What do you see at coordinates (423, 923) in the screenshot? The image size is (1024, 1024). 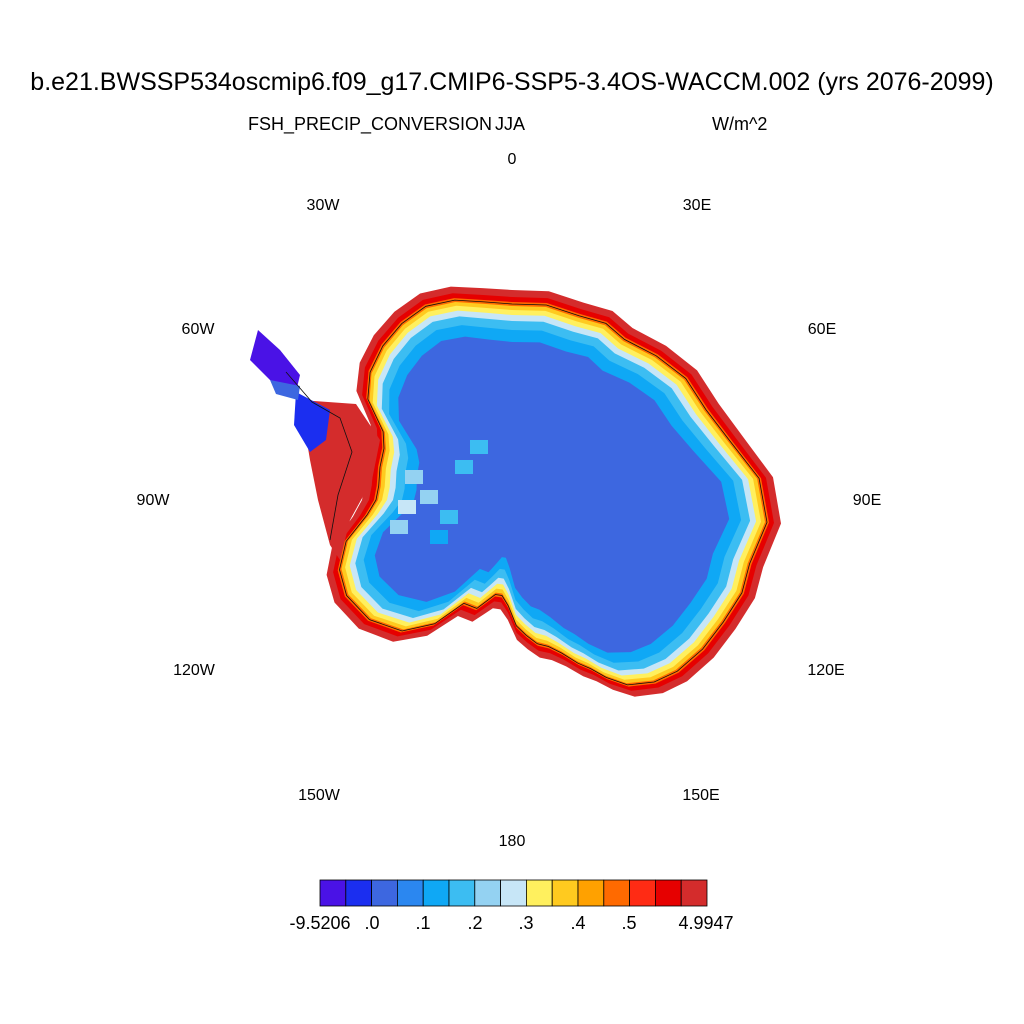 I see `colorbar-label: .1` at bounding box center [423, 923].